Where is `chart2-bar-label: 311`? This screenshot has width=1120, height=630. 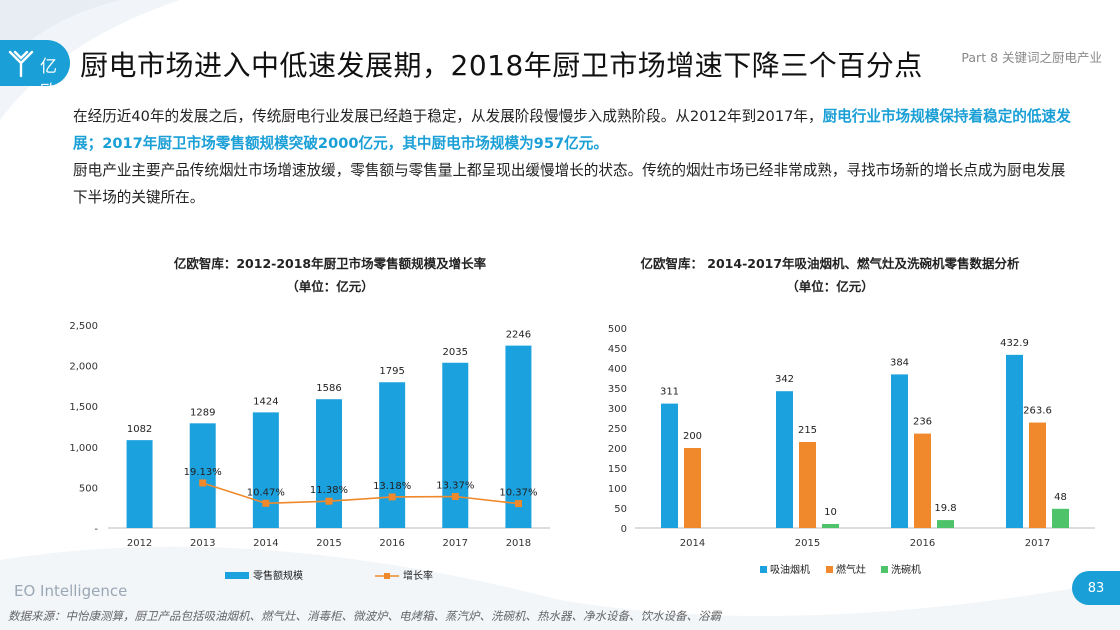
chart2-bar-label: 311 is located at coordinates (669, 392).